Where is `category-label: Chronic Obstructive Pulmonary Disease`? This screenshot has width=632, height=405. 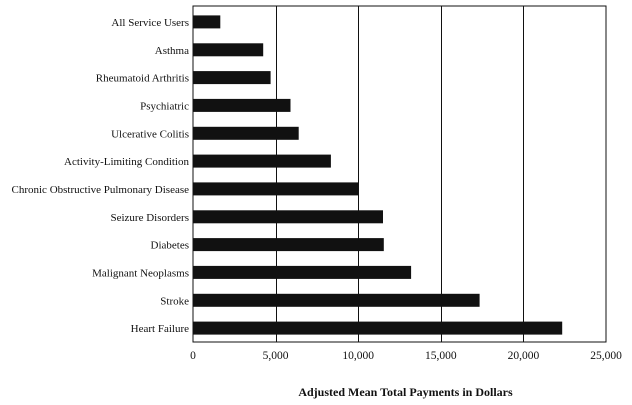 category-label: Chronic Obstructive Pulmonary Disease is located at coordinates (101, 190).